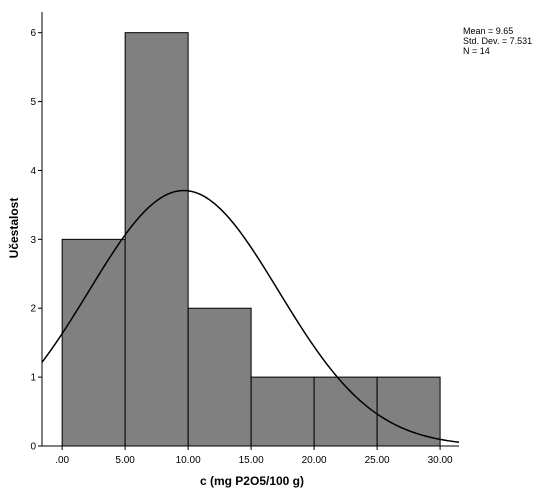 The width and height of the screenshot is (549, 490). Describe the element at coordinates (33, 102) in the screenshot. I see `y-tick-label: 5` at that location.